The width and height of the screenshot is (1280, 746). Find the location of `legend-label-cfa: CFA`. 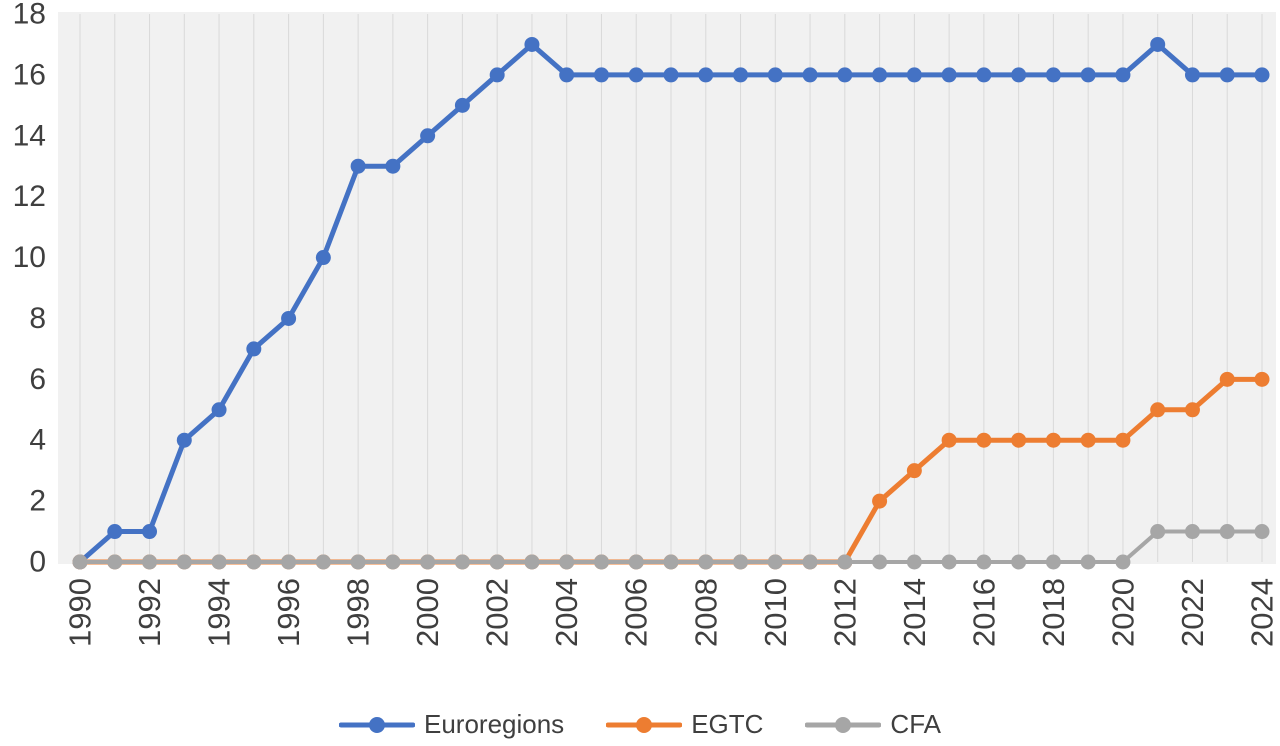

legend-label-cfa: CFA is located at coordinates (915, 724).